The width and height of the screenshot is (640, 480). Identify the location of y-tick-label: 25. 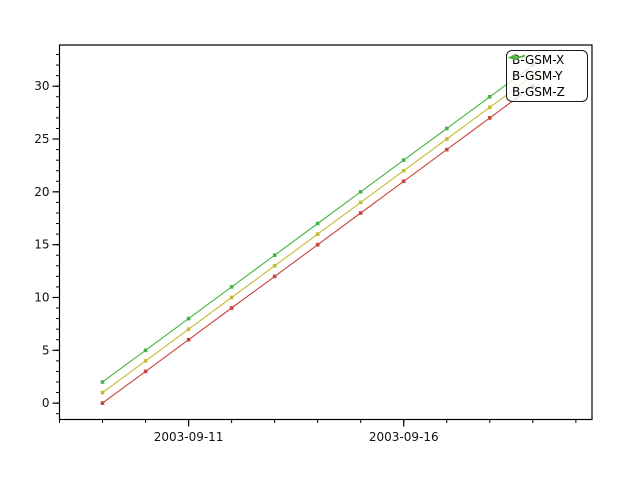
(41, 139).